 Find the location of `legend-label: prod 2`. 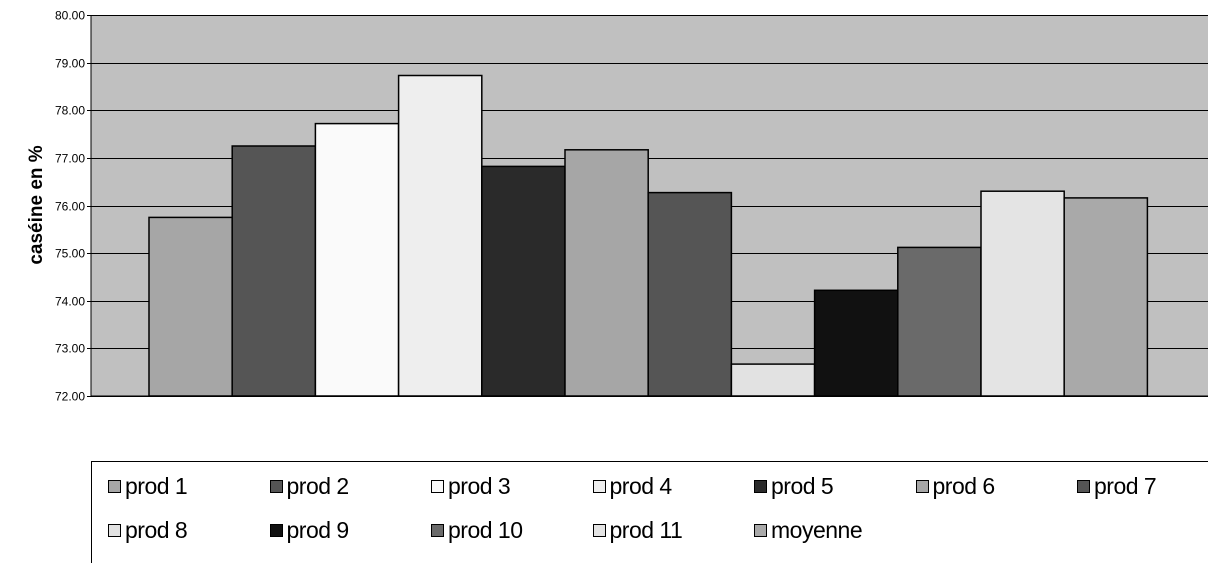

legend-label: prod 2 is located at coordinates (318, 485).